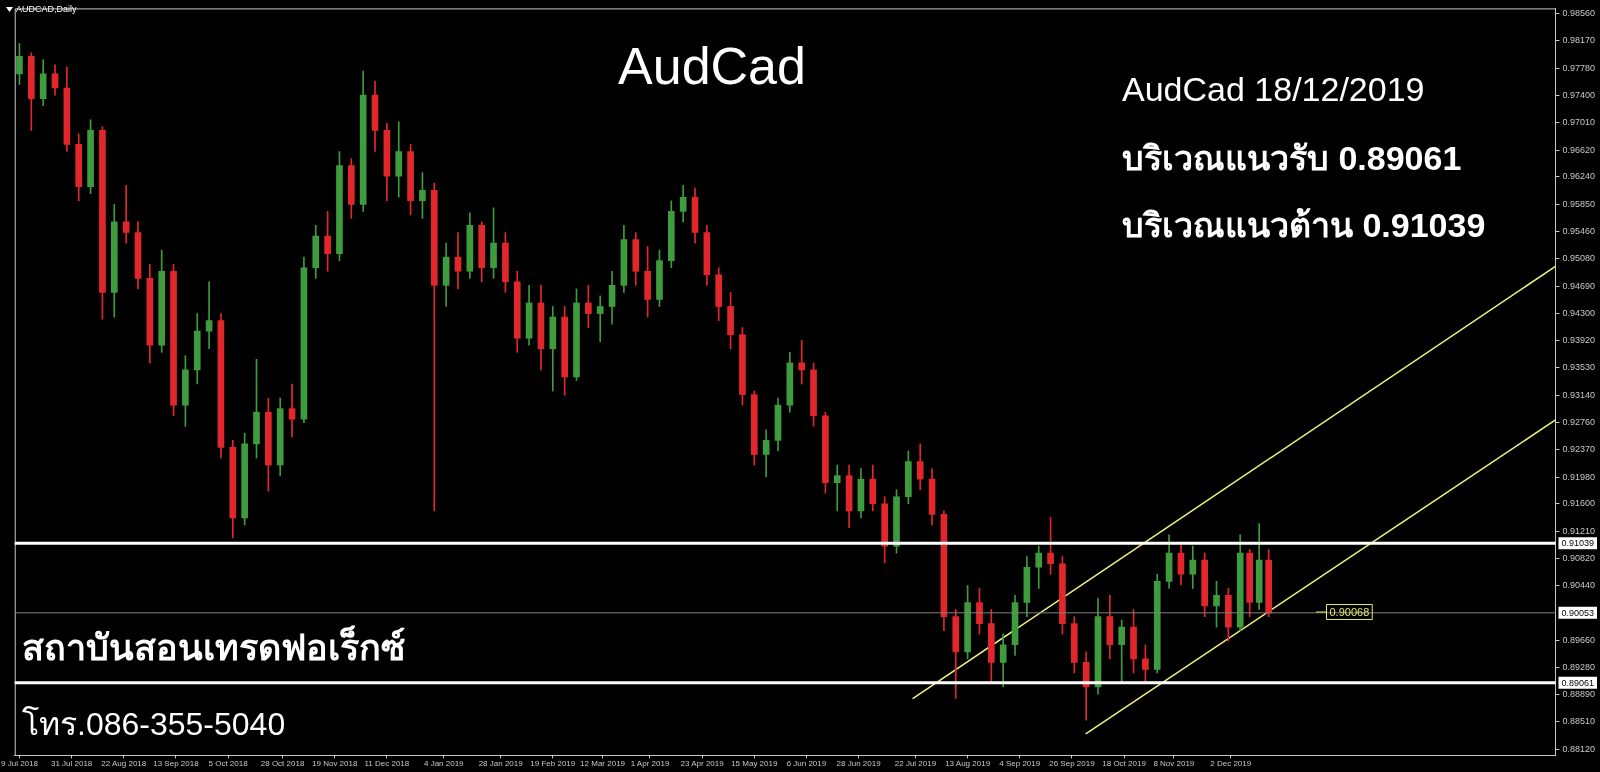 The height and width of the screenshot is (772, 1600). I want to click on x-tick-label: 22 Jul 2019, so click(915, 764).